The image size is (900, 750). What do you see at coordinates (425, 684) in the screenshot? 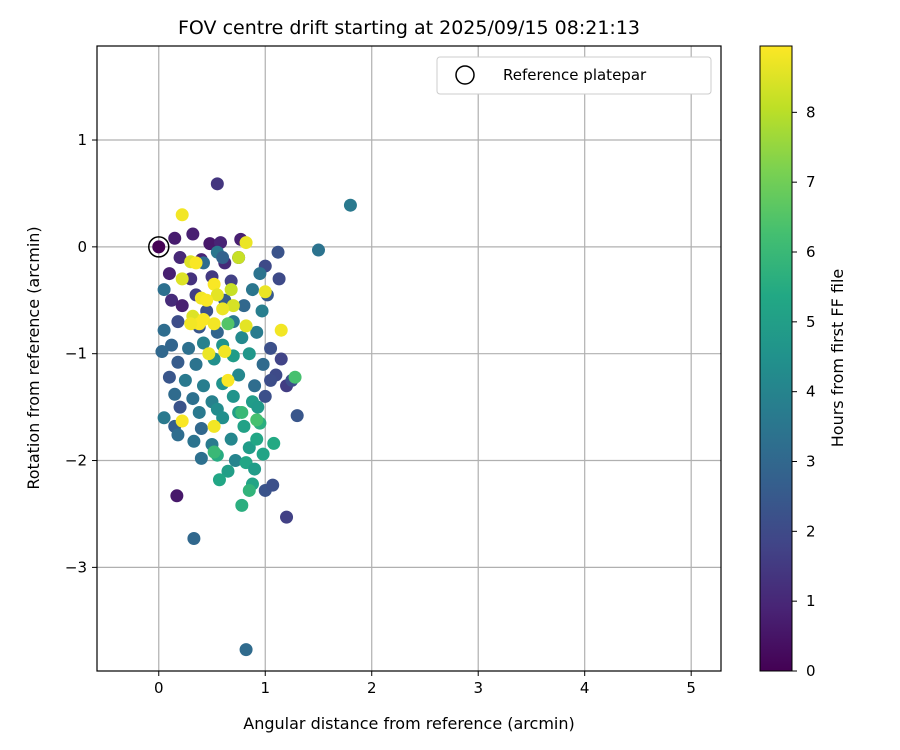
I see `x-axis-ticks: 0 1 2 3 4 5` at bounding box center [425, 684].